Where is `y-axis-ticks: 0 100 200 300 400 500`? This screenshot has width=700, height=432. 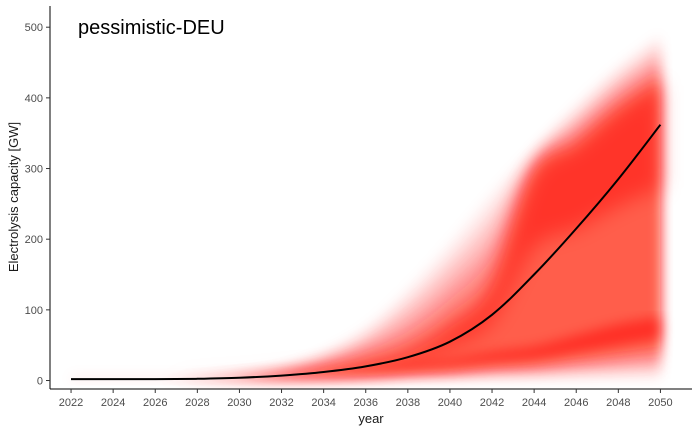 y-axis-ticks: 0 100 200 300 400 500 is located at coordinates (37, 205).